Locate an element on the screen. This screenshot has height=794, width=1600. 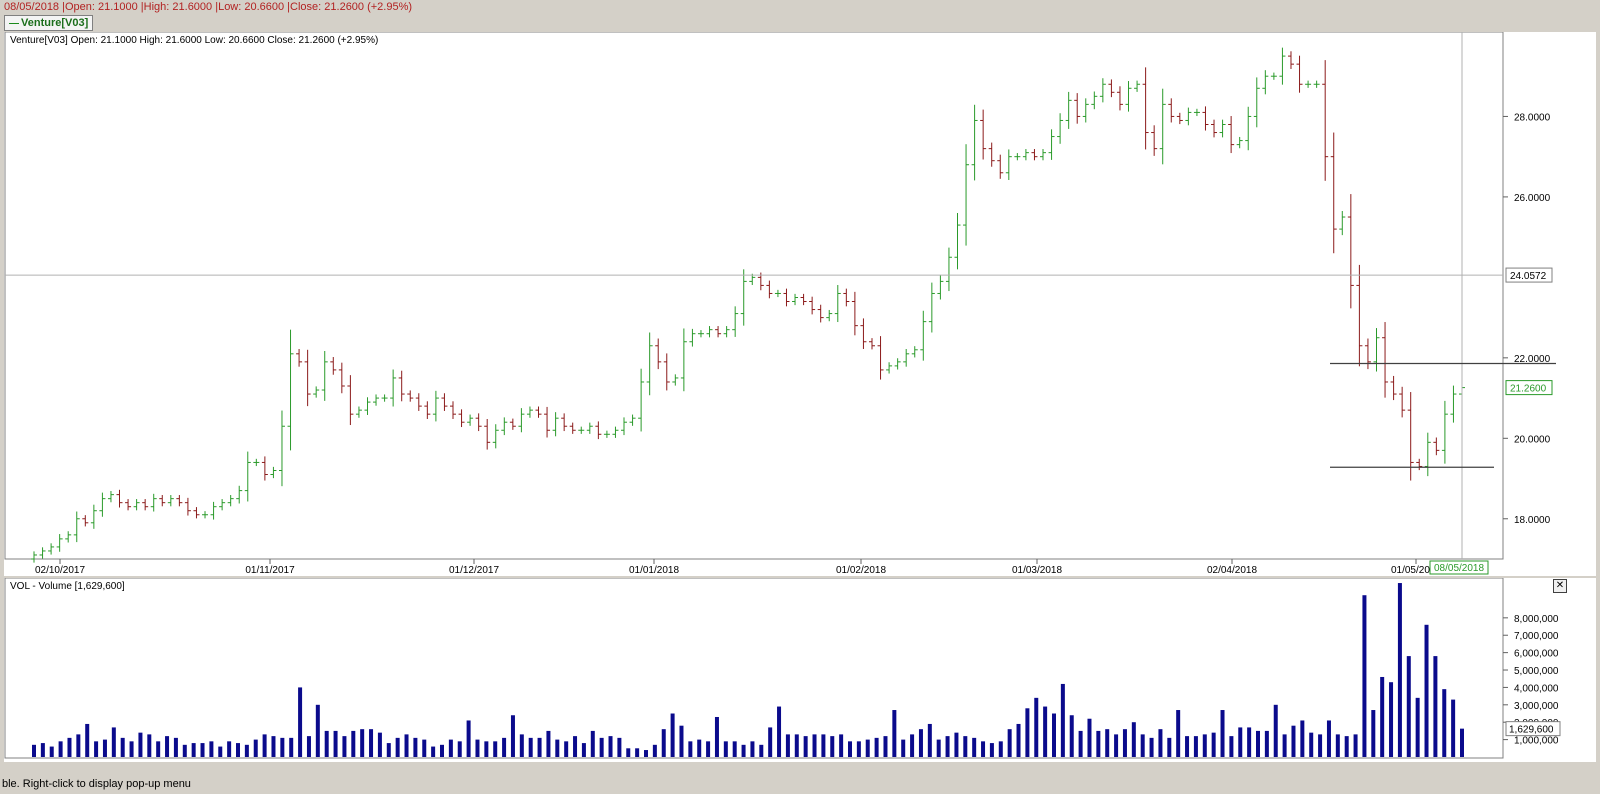
volume-panel-title: VOL - Volume [1,629,600] is located at coordinates (67, 586).